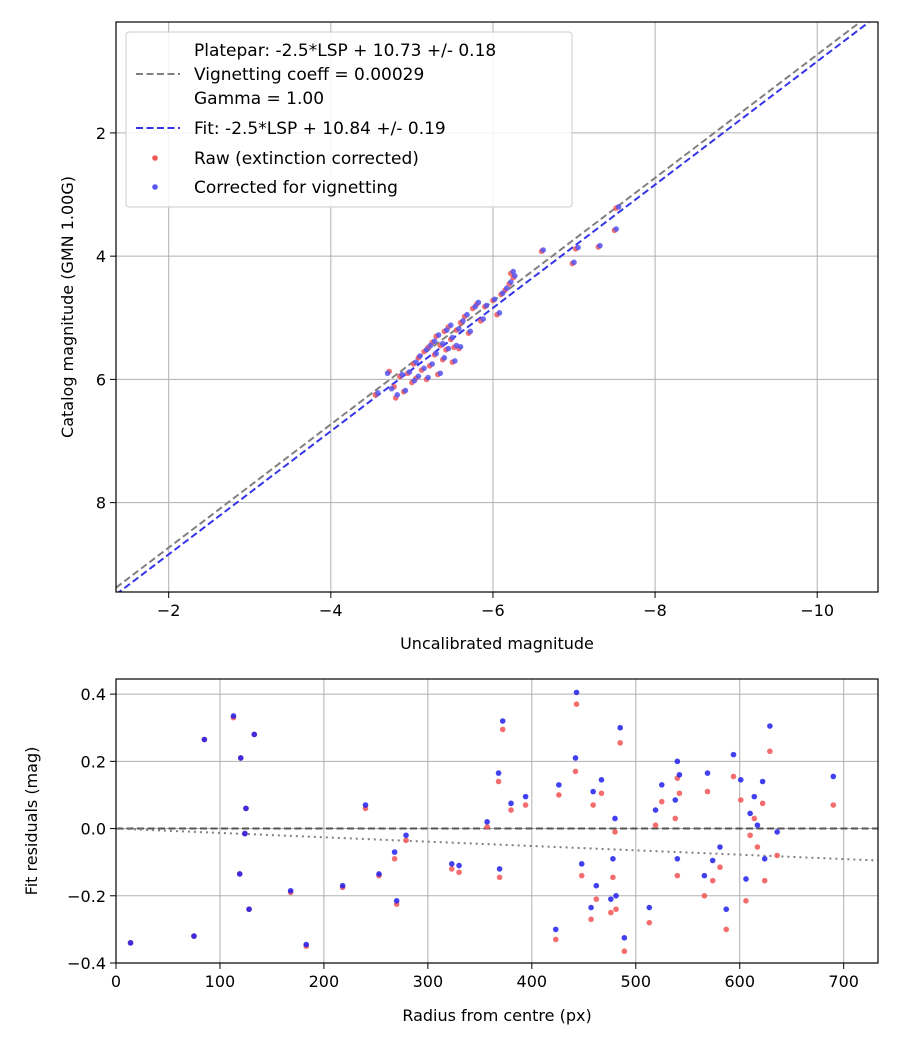 The image size is (900, 1050). Describe the element at coordinates (220, 981) in the screenshot. I see `x-tick-label: 100` at that location.